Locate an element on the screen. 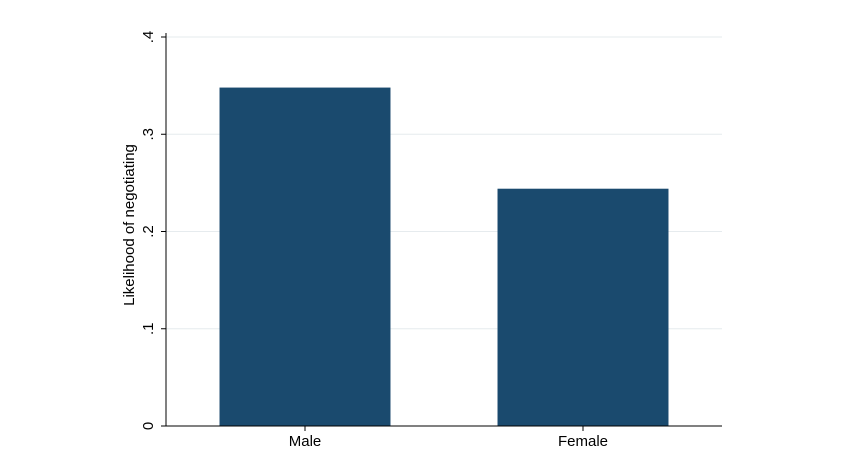  x-tick-label-male: Male is located at coordinates (305, 441).